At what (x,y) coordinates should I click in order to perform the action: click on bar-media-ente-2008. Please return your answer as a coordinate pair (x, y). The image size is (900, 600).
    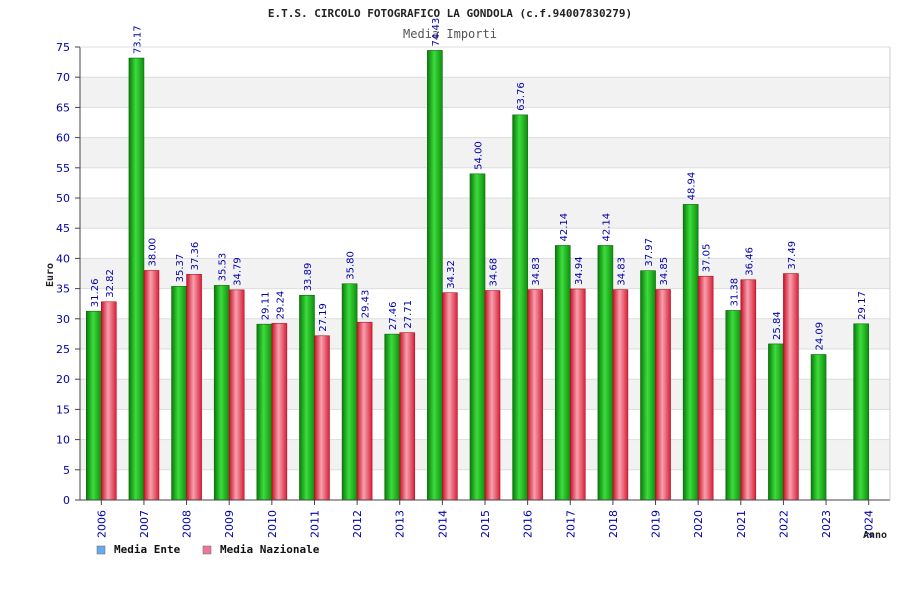
    Looking at the image, I should click on (179, 393).